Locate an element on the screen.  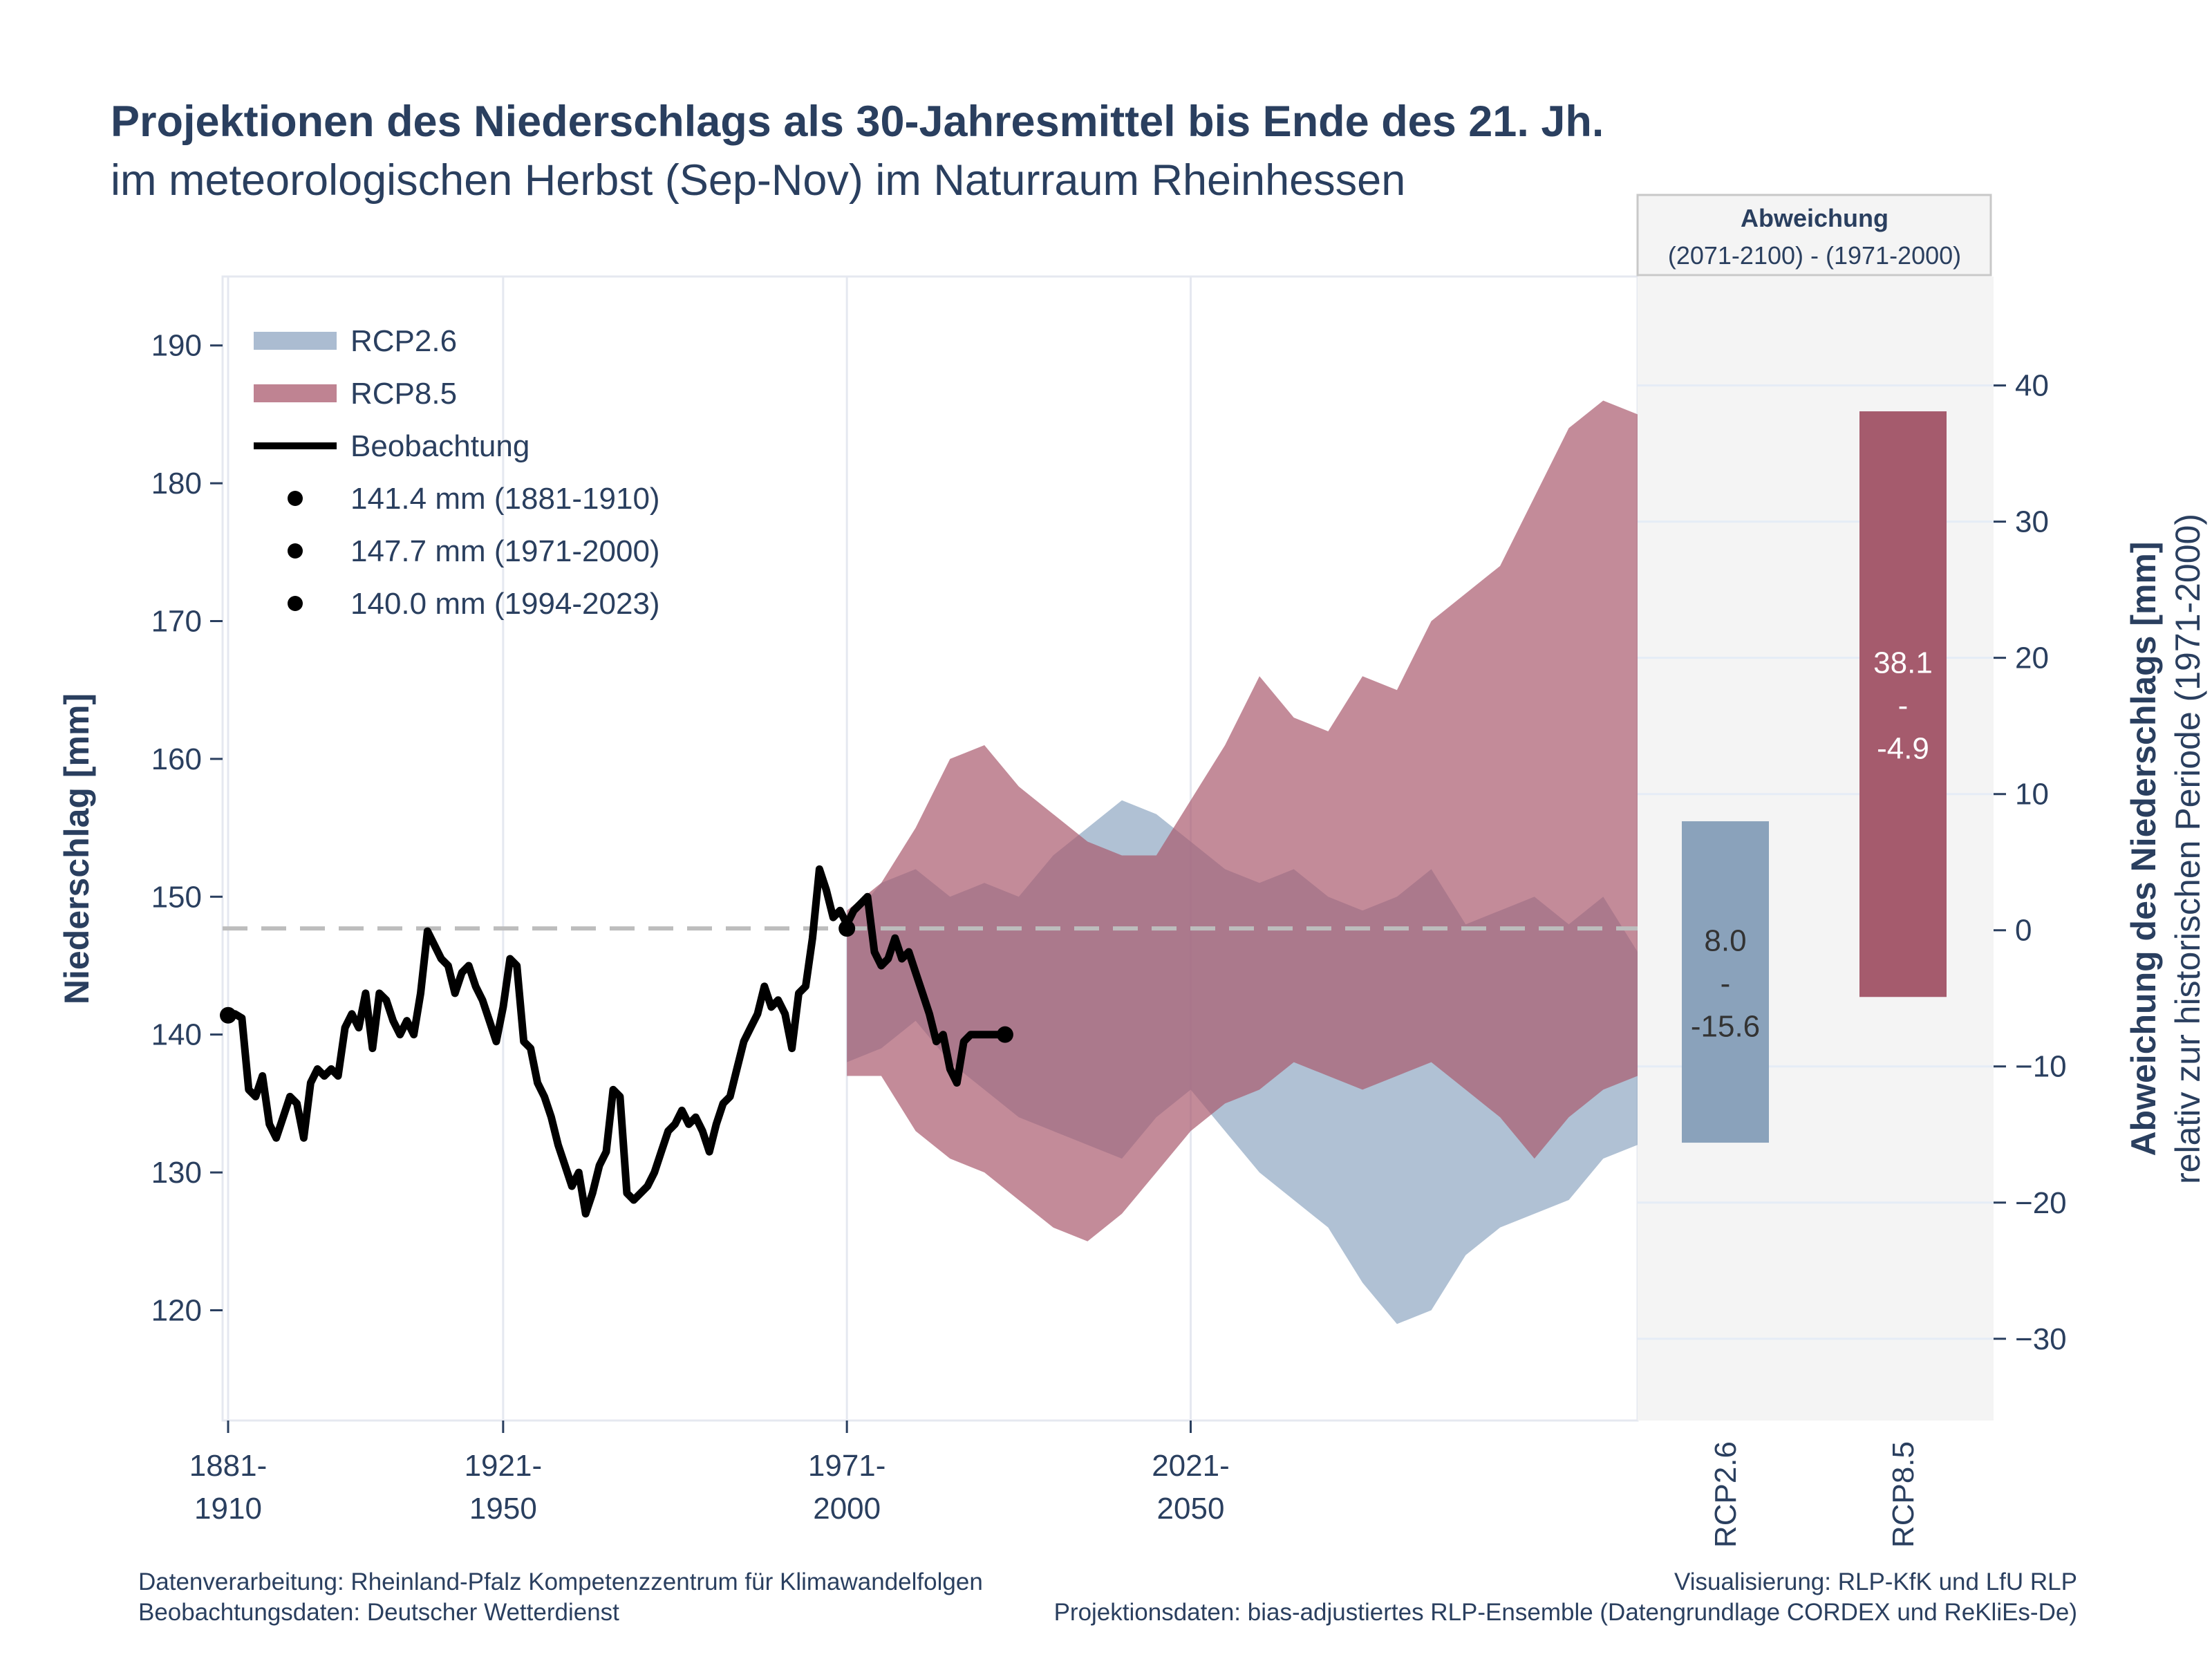
legend-label: 141.4 mm (1881-1910) is located at coordinates (505, 499).